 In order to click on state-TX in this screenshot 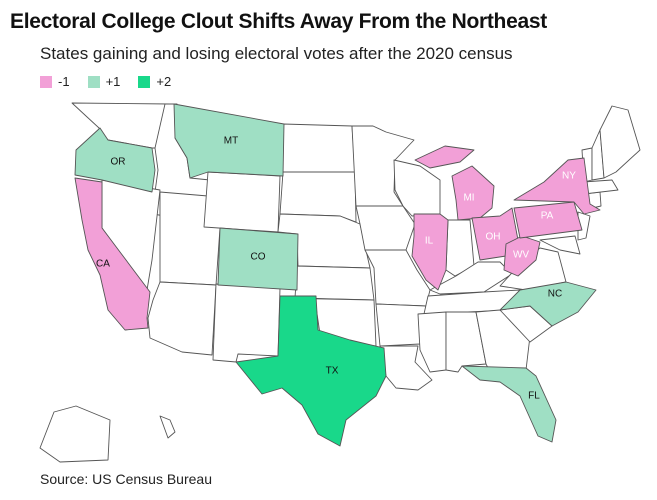, I will do `click(311, 371)`.